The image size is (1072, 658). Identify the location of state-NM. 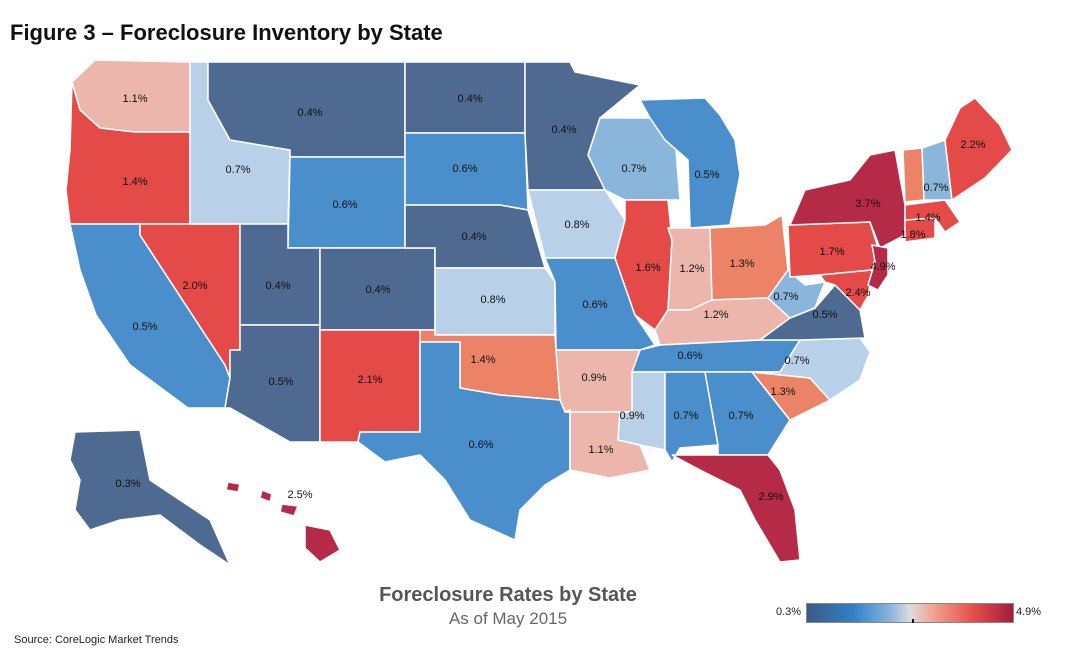
(370, 386).